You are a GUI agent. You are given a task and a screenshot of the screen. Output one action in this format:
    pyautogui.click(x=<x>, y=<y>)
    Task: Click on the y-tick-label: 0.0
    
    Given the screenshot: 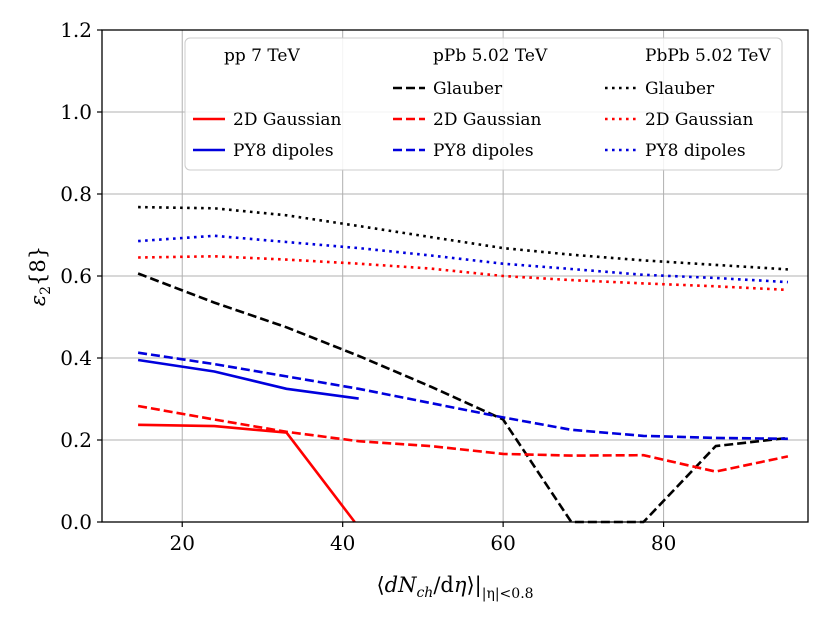 What is the action you would take?
    pyautogui.click(x=76, y=522)
    